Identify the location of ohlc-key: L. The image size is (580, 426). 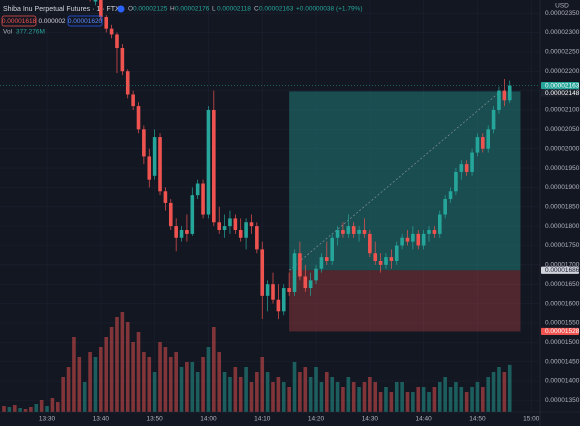
(214, 9).